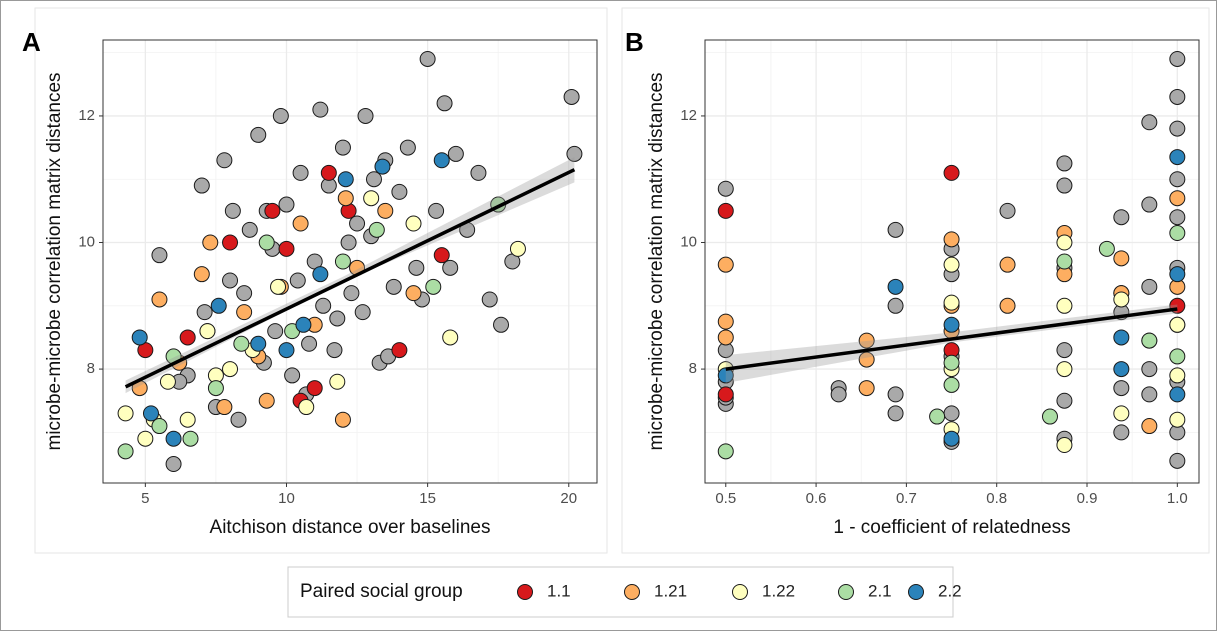 The height and width of the screenshot is (631, 1217). Describe the element at coordinates (951, 527) in the screenshot. I see `x-axis-title: 1 - coefficient of relatedness` at that location.